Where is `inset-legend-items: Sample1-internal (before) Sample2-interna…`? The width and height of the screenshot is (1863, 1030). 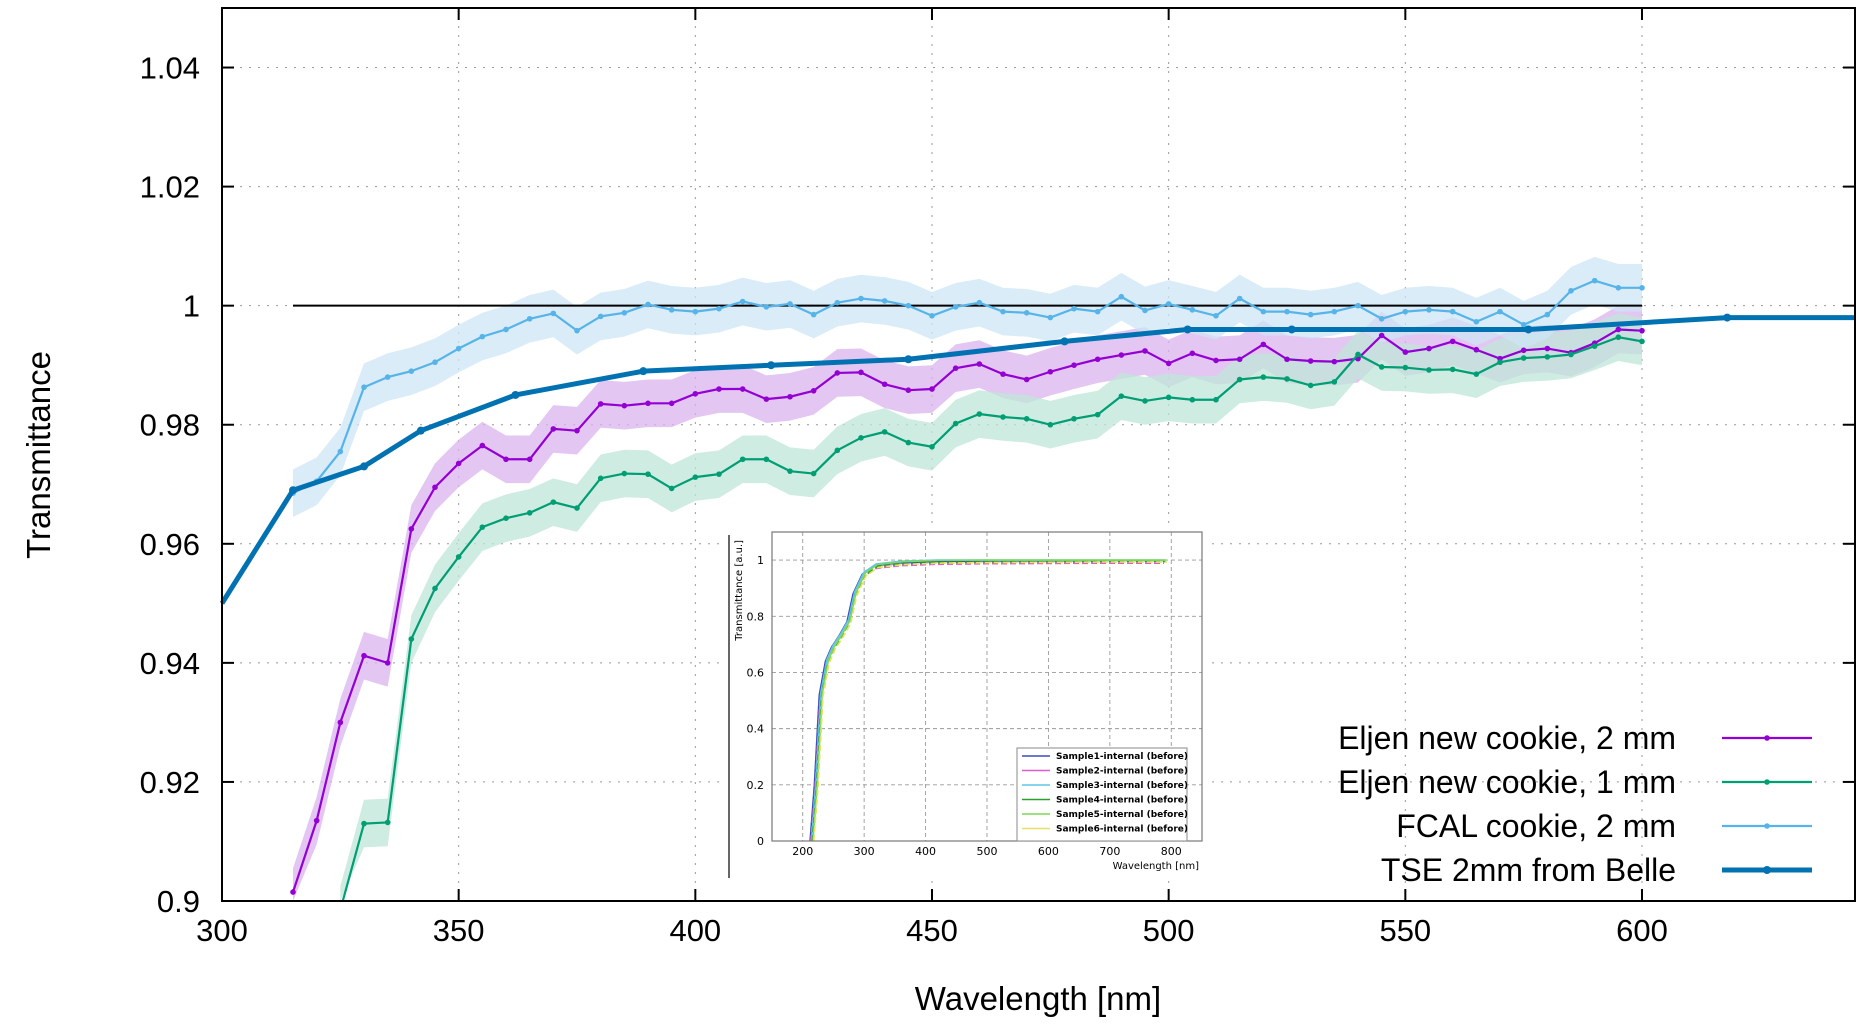
inset-legend-items: Sample1-internal (before) Sample2-interna… is located at coordinates (1105, 793).